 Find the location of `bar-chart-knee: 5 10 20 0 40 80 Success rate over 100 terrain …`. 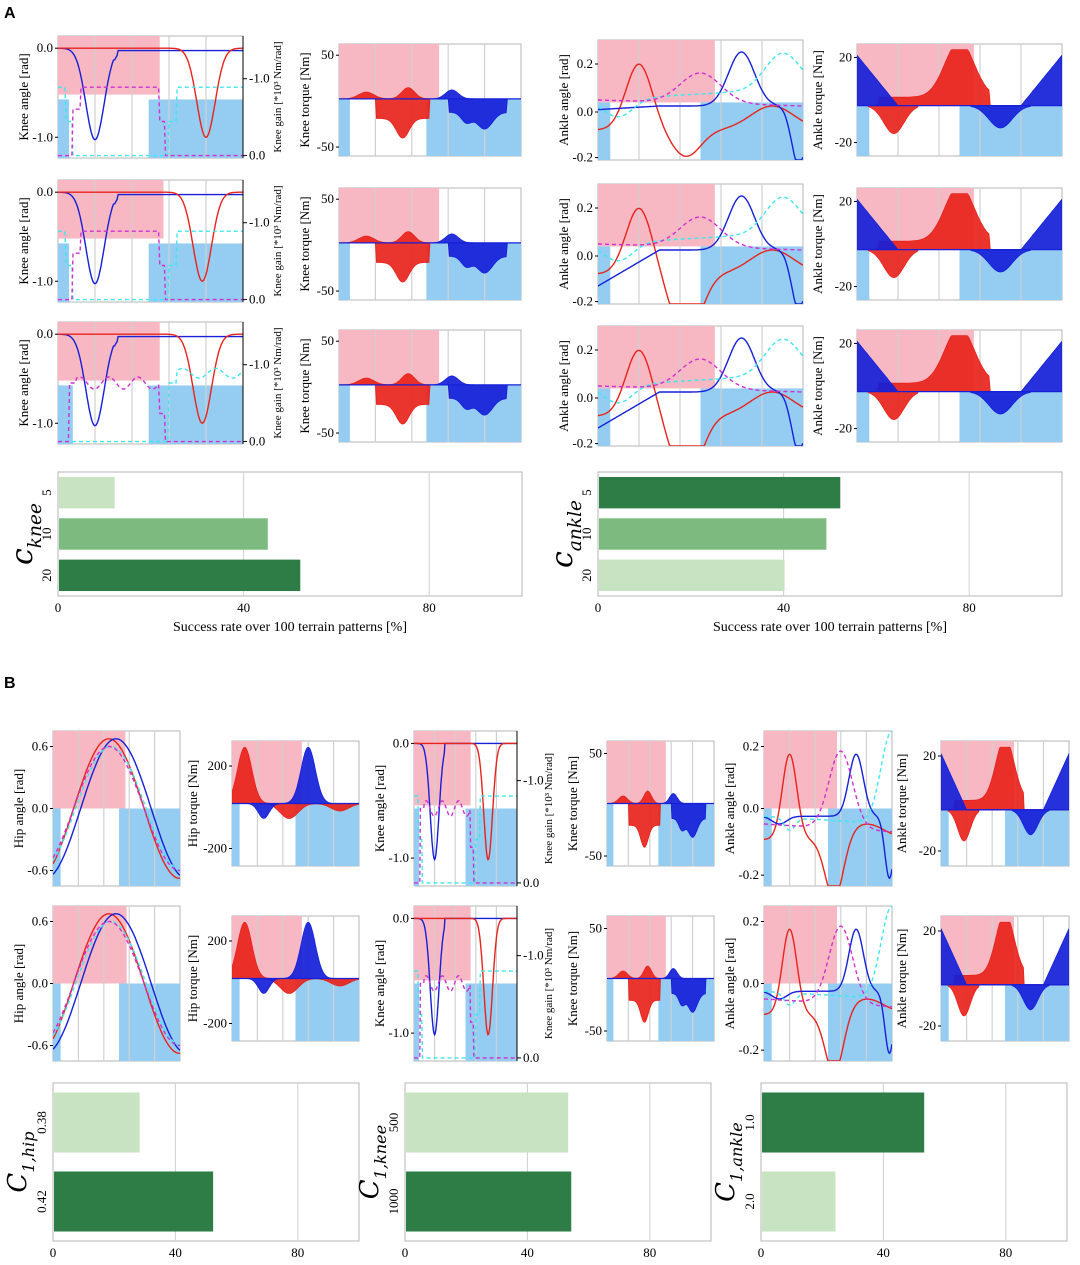

bar-chart-knee: 5 10 20 0 40 80 Success rate over 100 terrain … is located at coordinates (264, 553).